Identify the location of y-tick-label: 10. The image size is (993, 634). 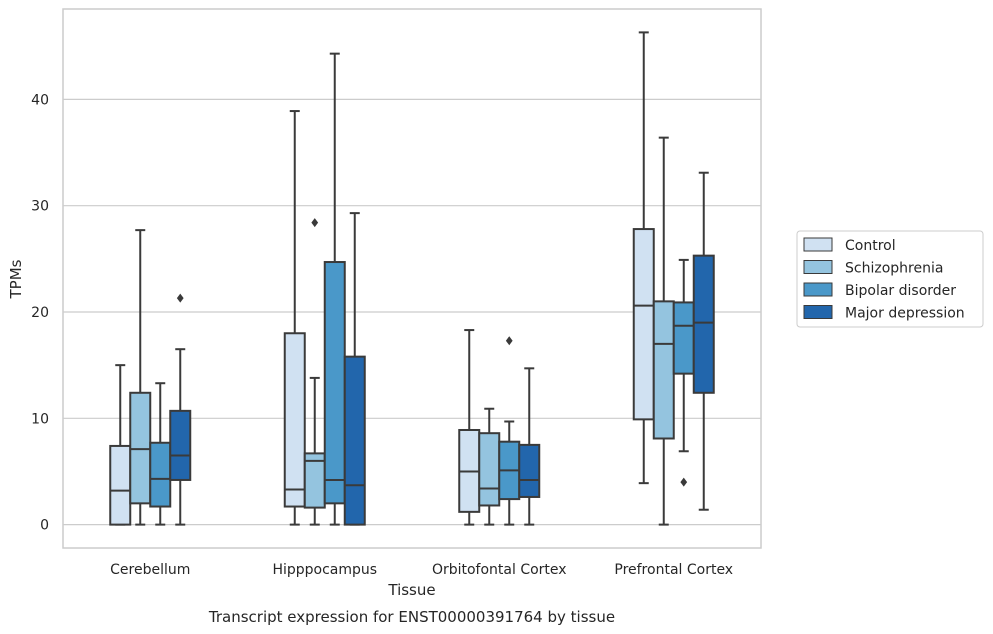
(40, 419).